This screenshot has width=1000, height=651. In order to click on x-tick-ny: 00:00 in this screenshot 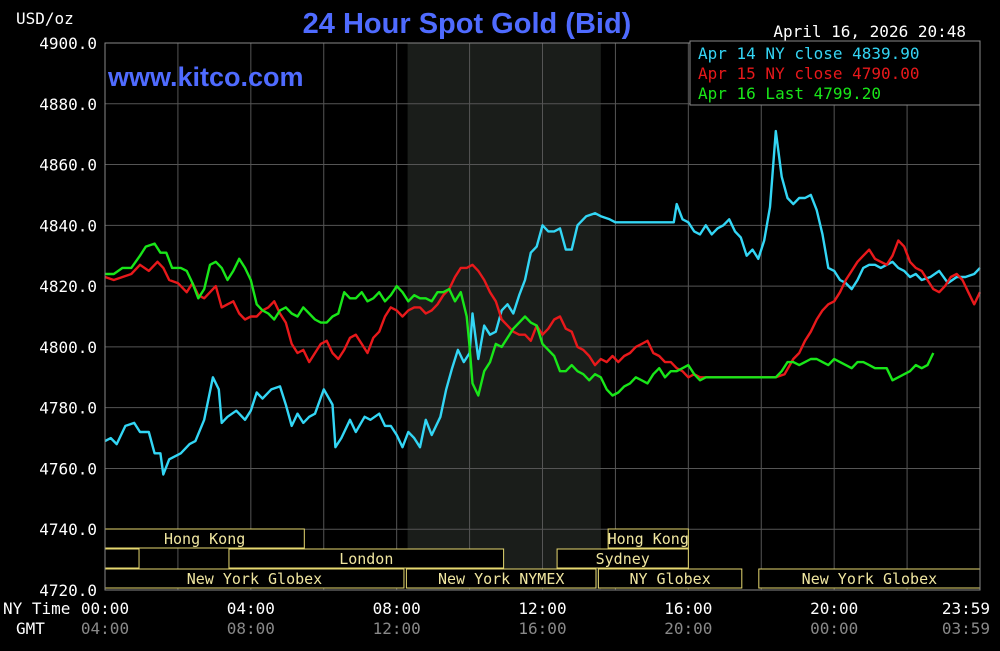, I will do `click(105, 608)`.